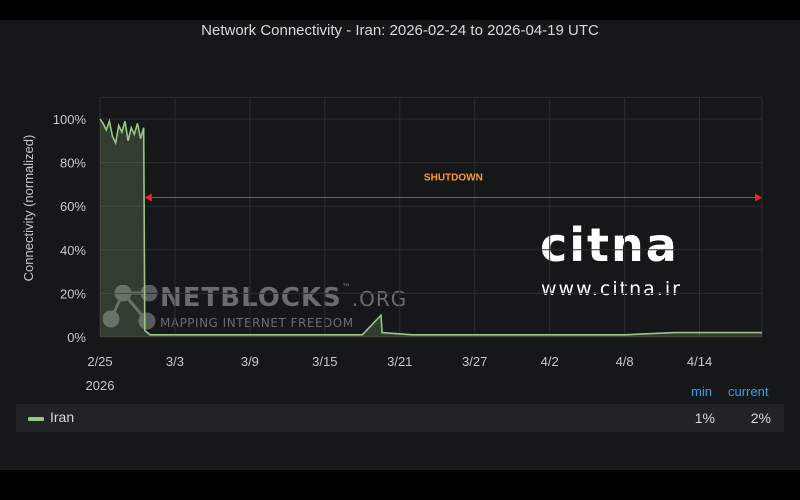 This screenshot has height=500, width=800. Describe the element at coordinates (324, 361) in the screenshot. I see `x-tick-label: 3/15` at that location.